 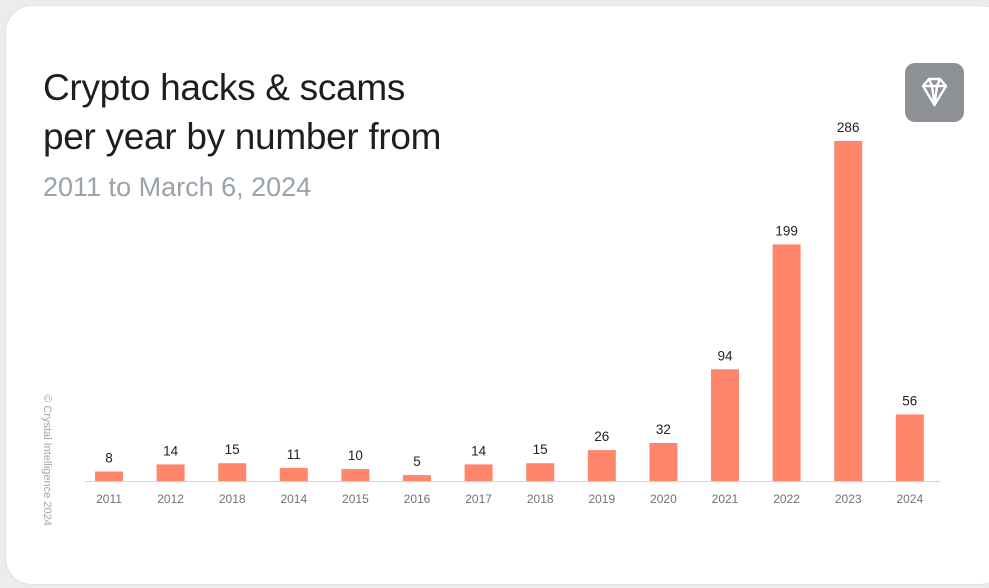 What do you see at coordinates (601, 436) in the screenshot?
I see `bar-value-label: 26` at bounding box center [601, 436].